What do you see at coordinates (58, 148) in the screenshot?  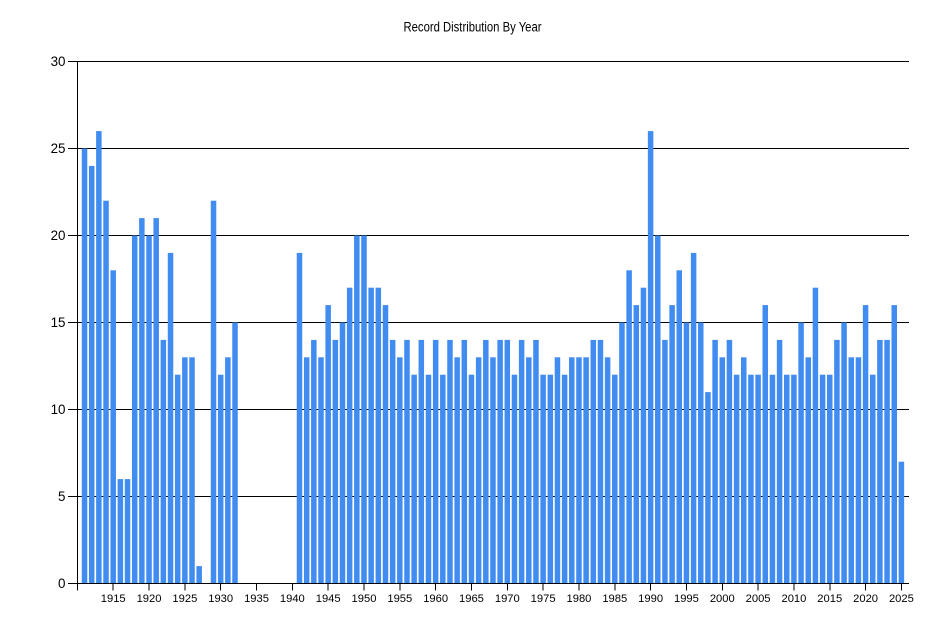 I see `svg-text: 25` at bounding box center [58, 148].